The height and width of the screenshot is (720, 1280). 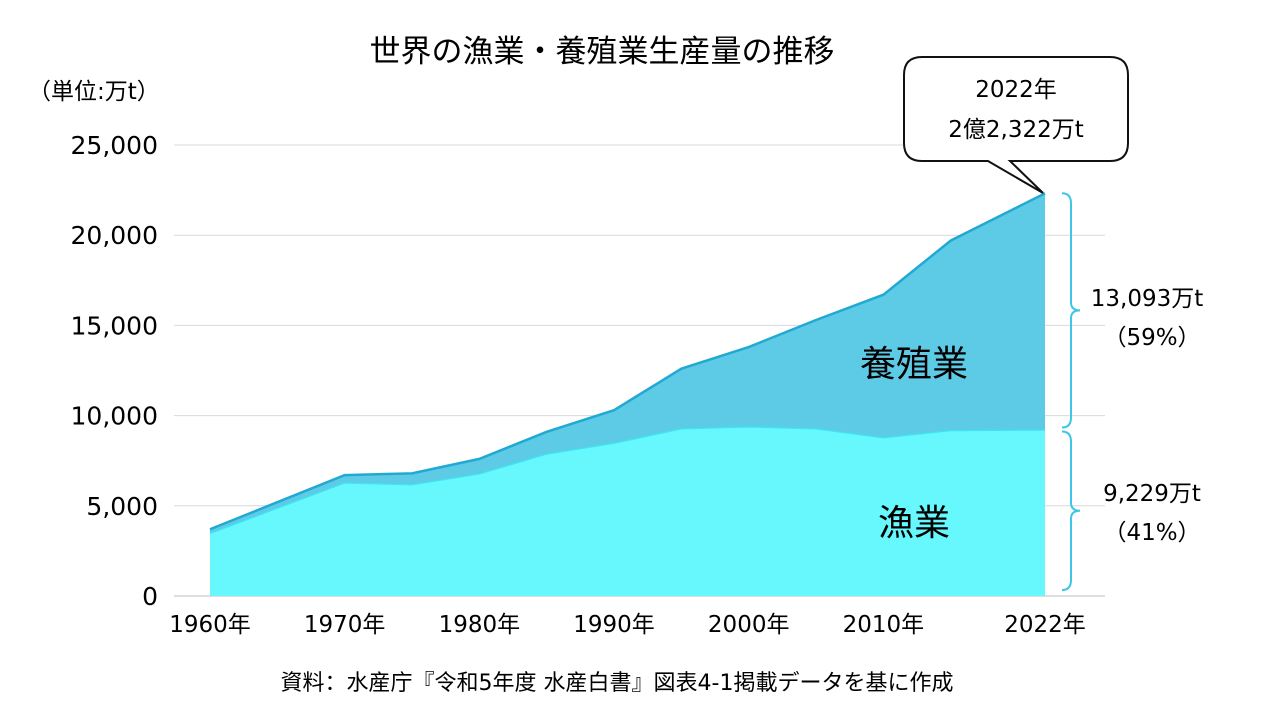 What do you see at coordinates (480, 625) in the screenshot?
I see `x-tick-label: 1980年` at bounding box center [480, 625].